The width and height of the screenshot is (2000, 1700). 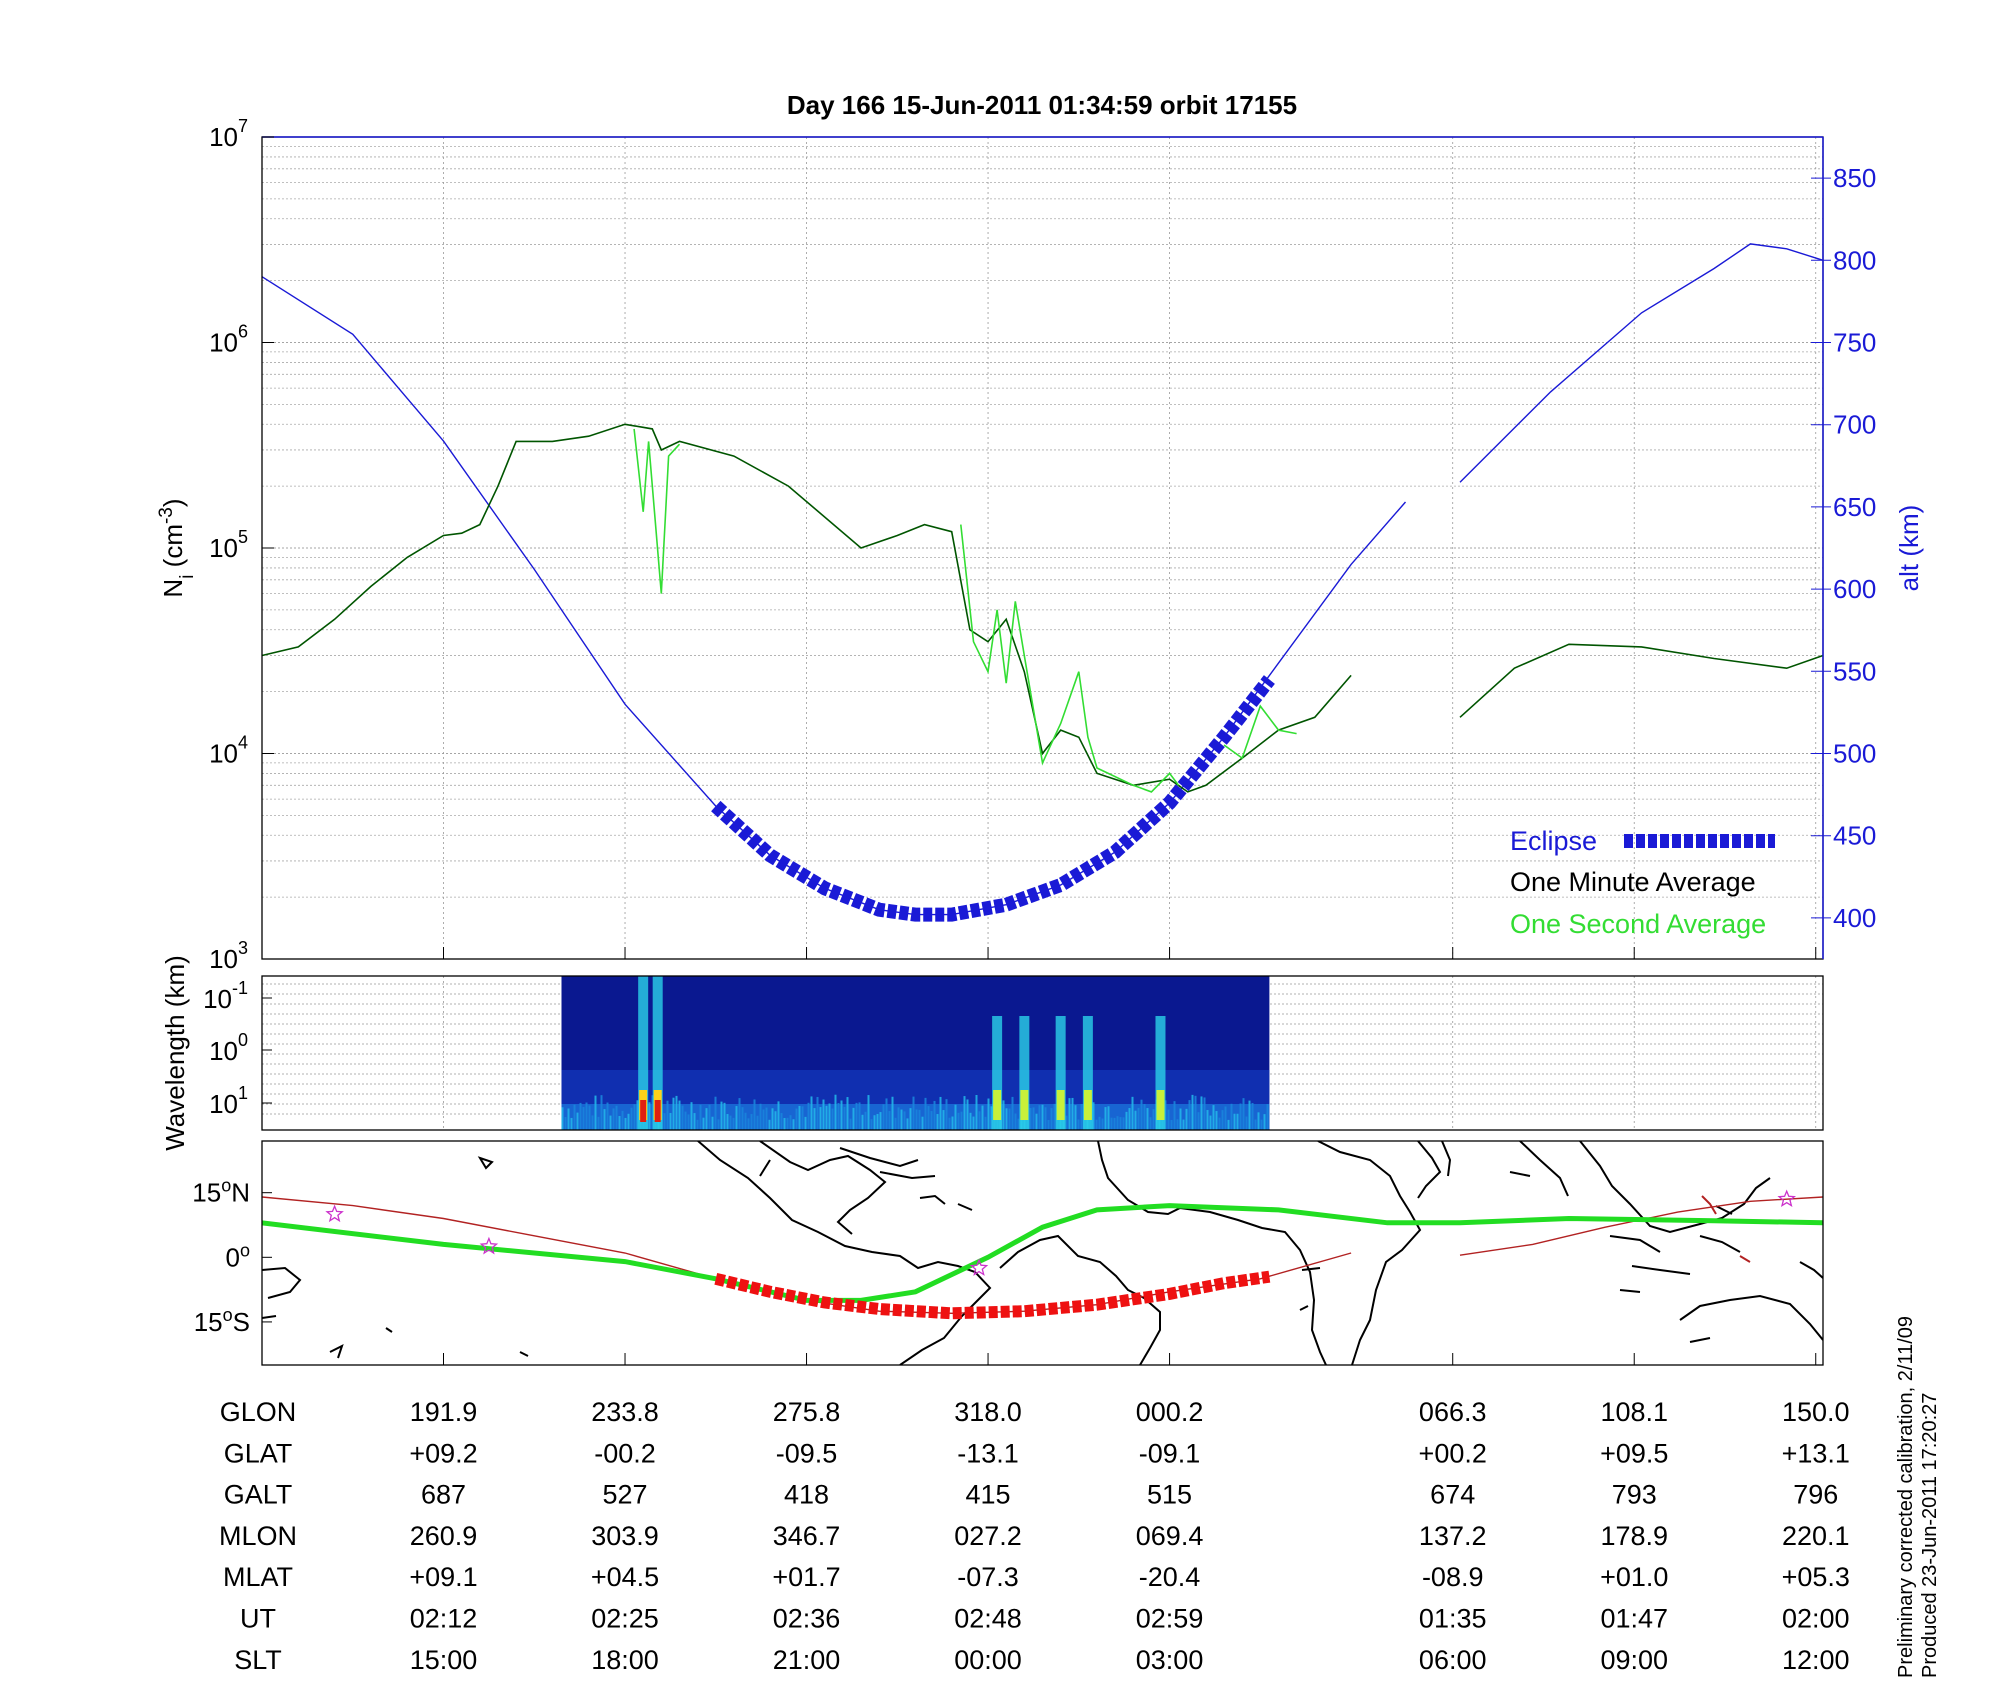 I want to click on table-cell: 515, so click(x=1169, y=1495).